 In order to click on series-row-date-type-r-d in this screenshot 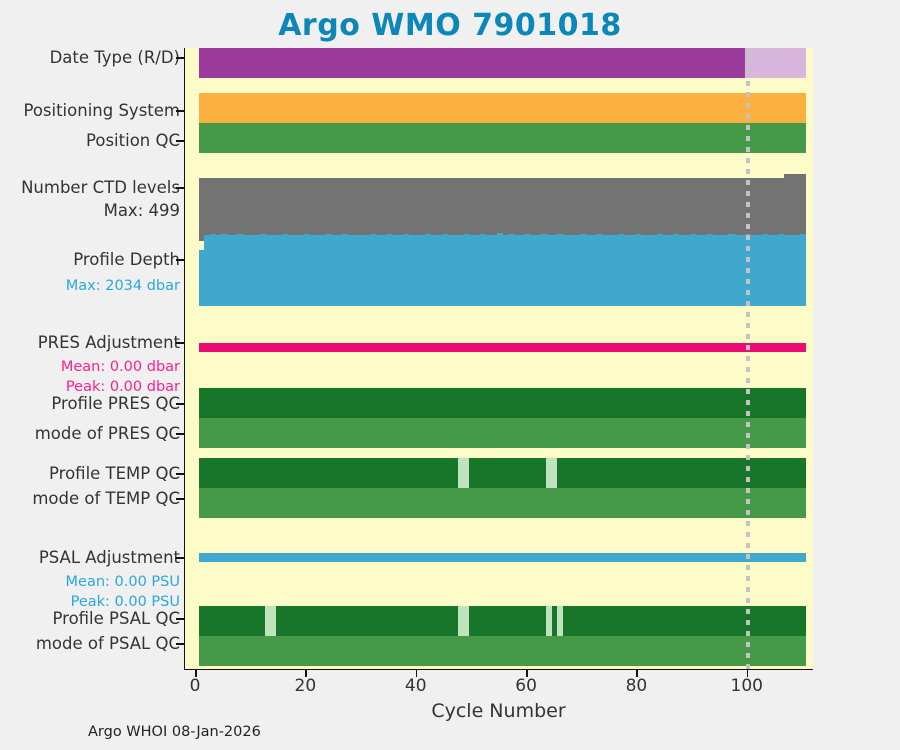, I will do `click(499, 63)`.